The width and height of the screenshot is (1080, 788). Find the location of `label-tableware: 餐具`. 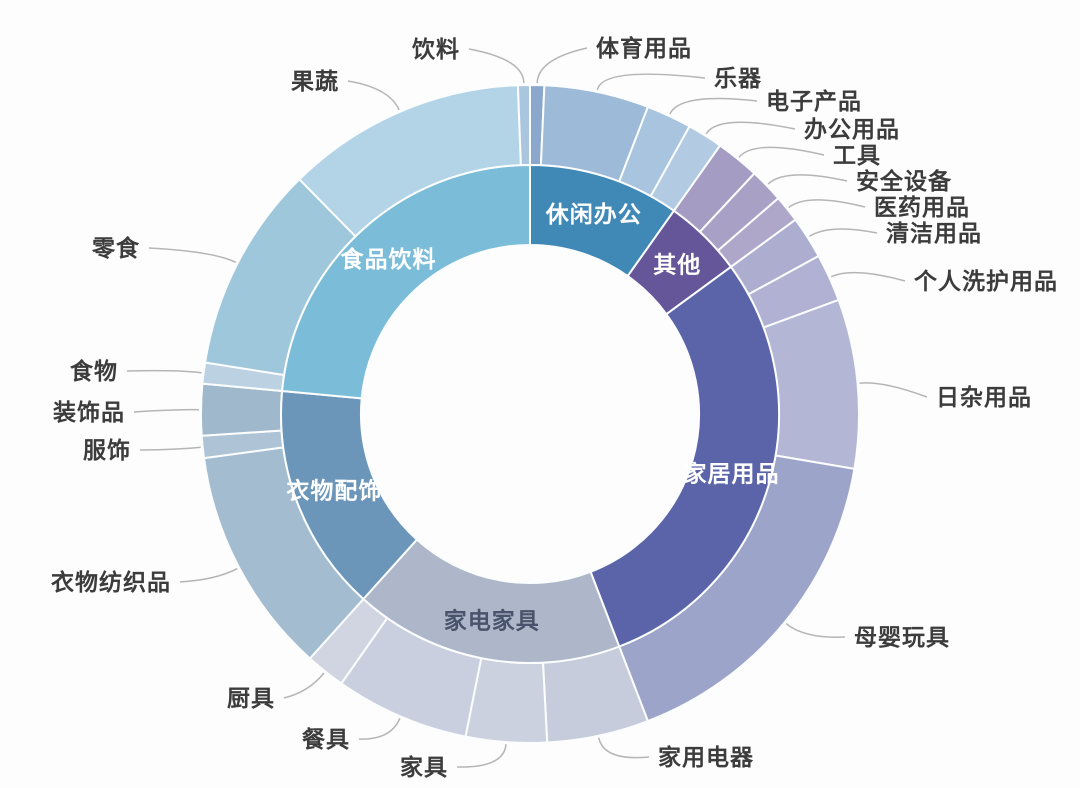

label-tableware: 餐具 is located at coordinates (326, 739).